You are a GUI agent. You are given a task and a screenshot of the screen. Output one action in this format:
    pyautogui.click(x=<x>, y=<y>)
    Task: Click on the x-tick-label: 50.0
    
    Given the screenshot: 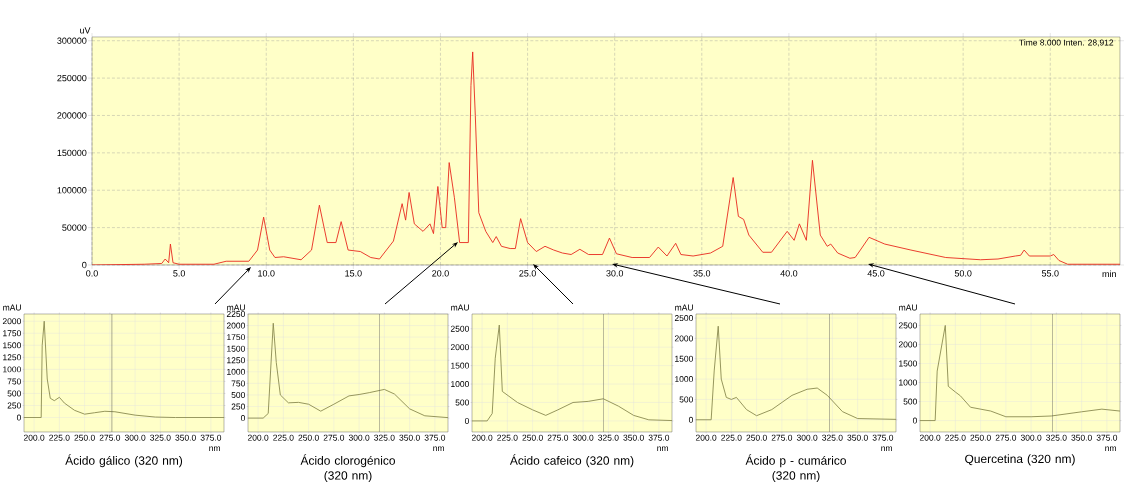 What is the action you would take?
    pyautogui.click(x=963, y=273)
    